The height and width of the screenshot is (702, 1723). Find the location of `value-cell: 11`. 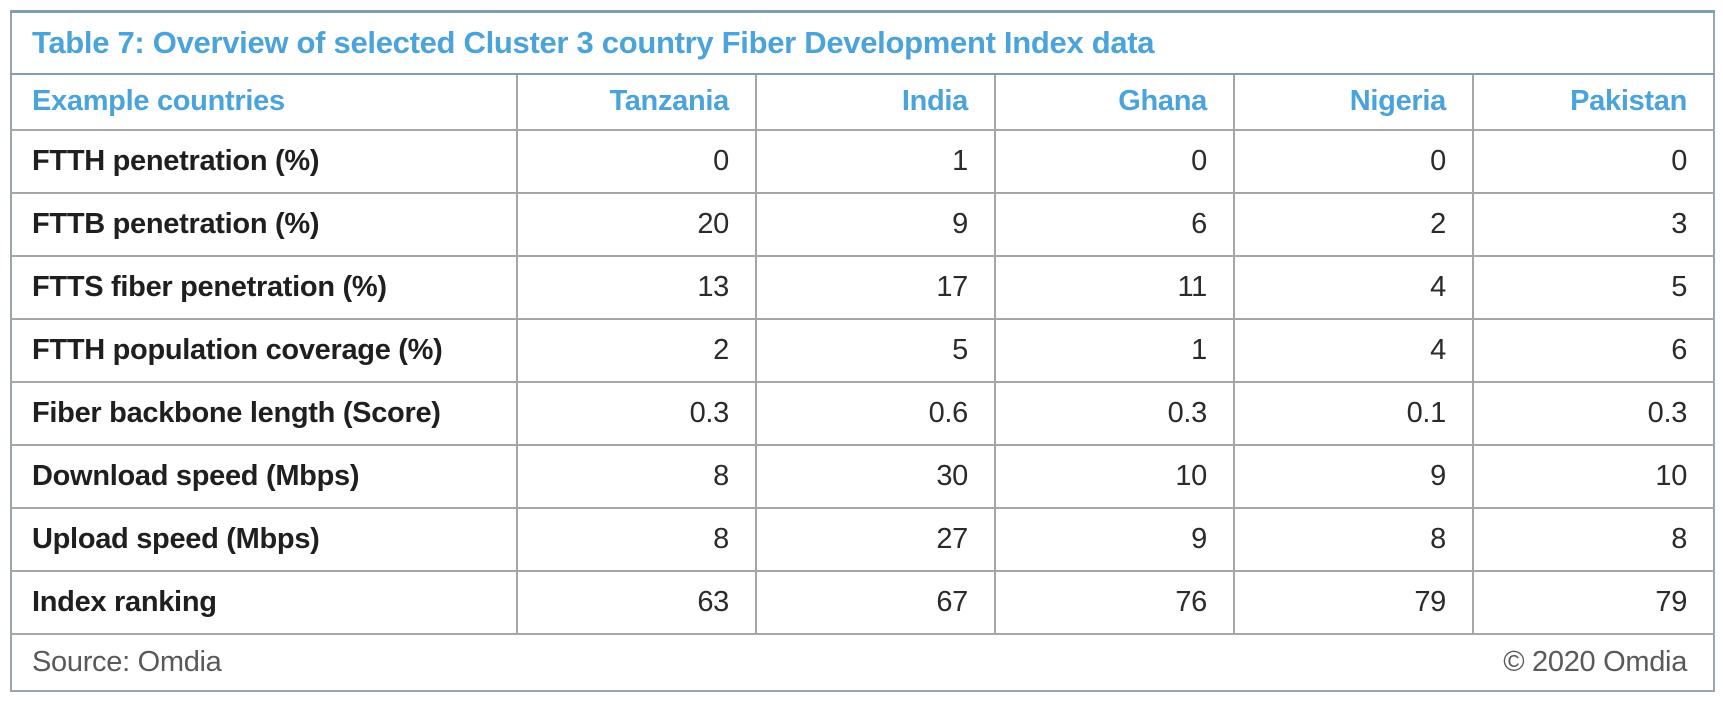

value-cell: 11 is located at coordinates (1114, 287).